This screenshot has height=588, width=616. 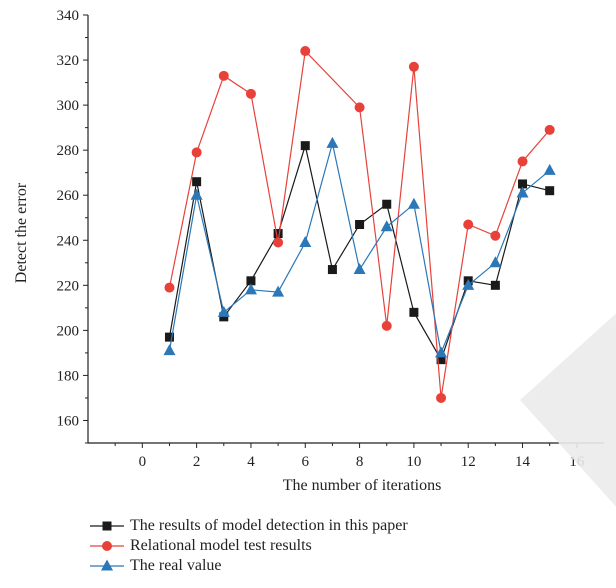 What do you see at coordinates (68, 286) in the screenshot?
I see `y-tick-label: 220` at bounding box center [68, 286].